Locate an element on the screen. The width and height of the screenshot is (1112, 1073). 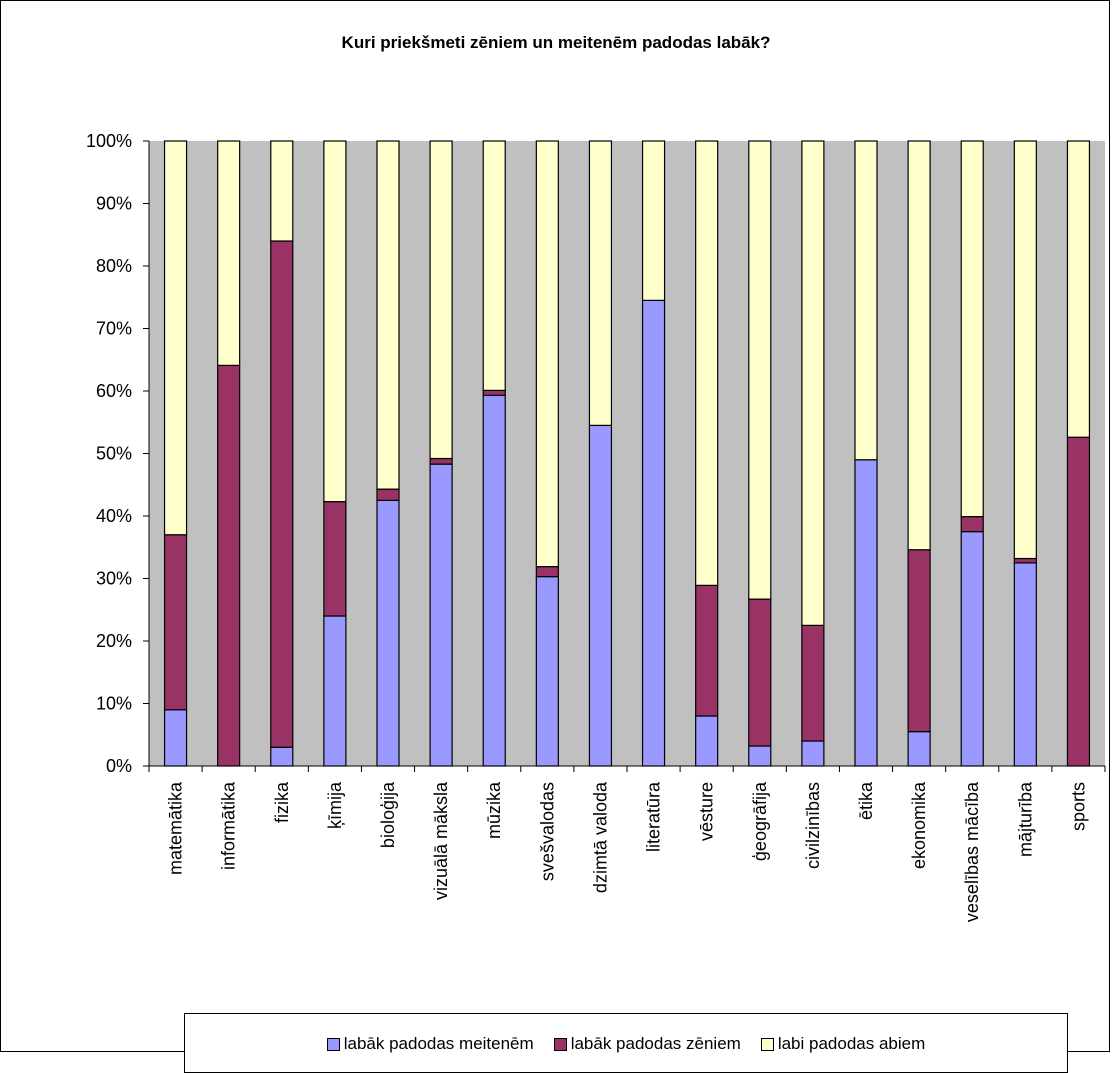
legend-item-both: labi padodas abiem is located at coordinates (843, 1044).